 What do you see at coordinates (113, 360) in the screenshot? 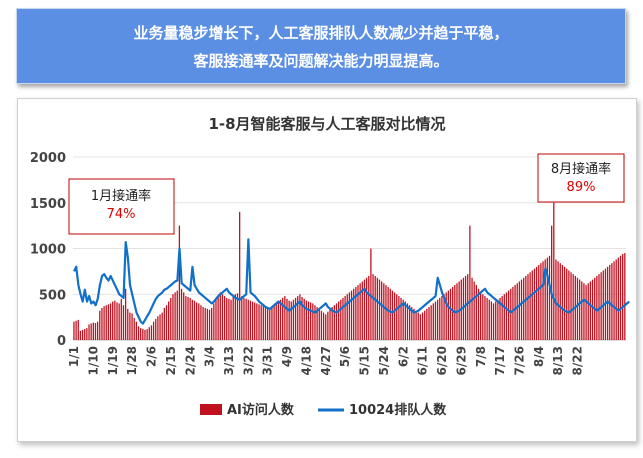
I see `x-tick-label: 1/19` at bounding box center [113, 360].